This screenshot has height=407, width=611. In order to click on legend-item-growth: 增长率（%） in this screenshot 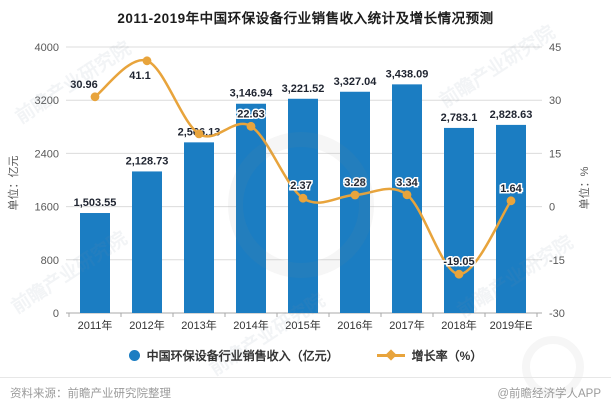, I will do `click(429, 355)`.